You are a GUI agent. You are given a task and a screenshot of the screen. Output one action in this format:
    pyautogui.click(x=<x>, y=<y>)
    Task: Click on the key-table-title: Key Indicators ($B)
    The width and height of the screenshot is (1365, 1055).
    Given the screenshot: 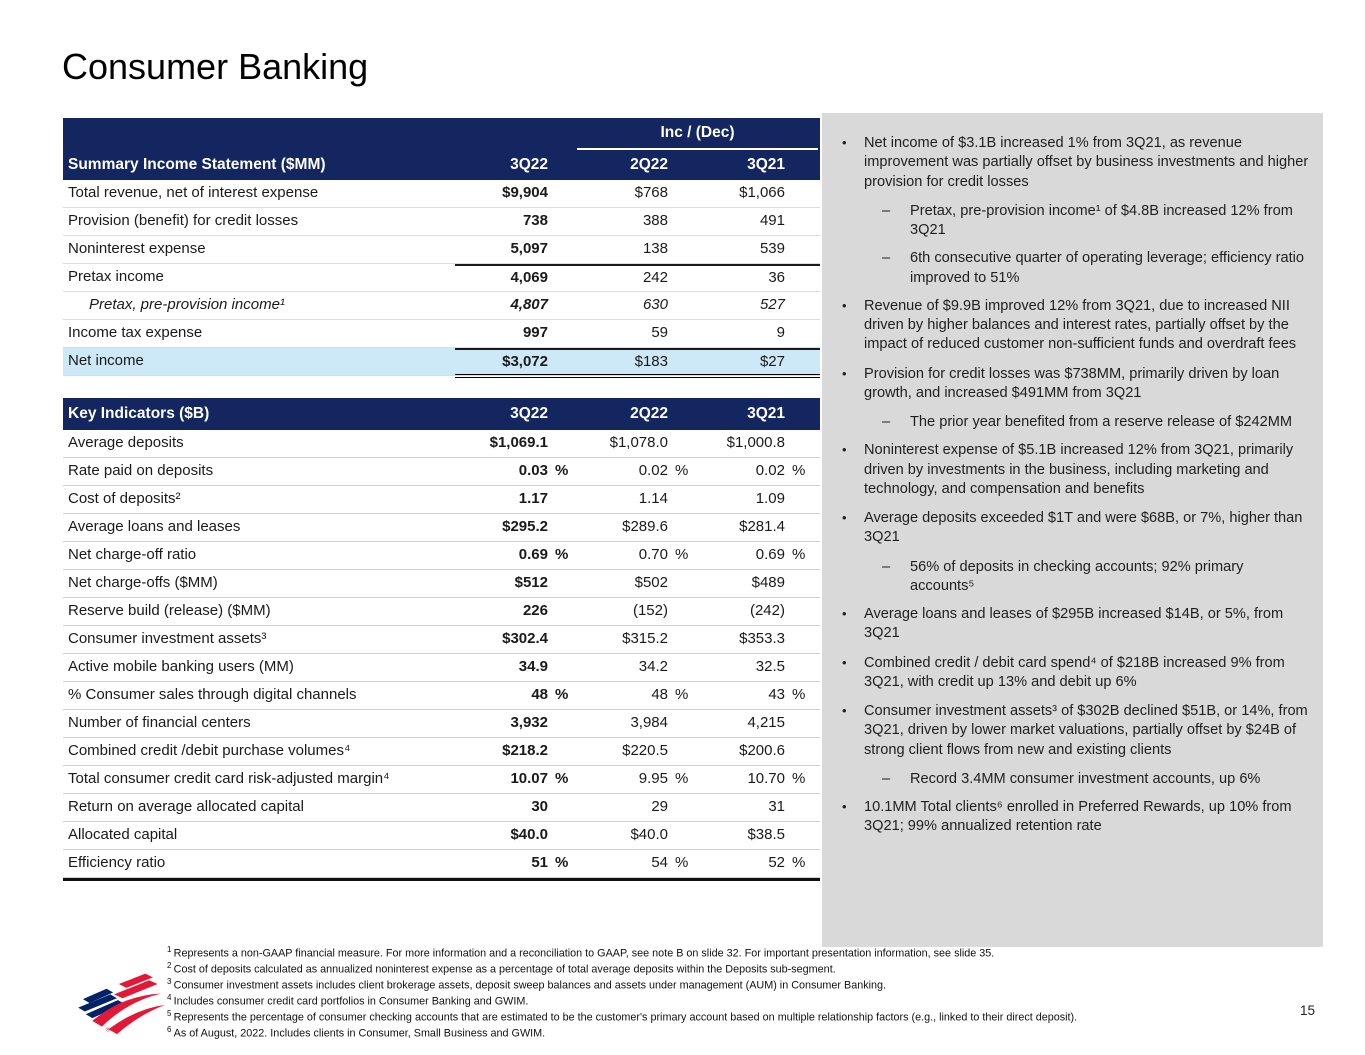 What is the action you would take?
    pyautogui.click(x=139, y=413)
    